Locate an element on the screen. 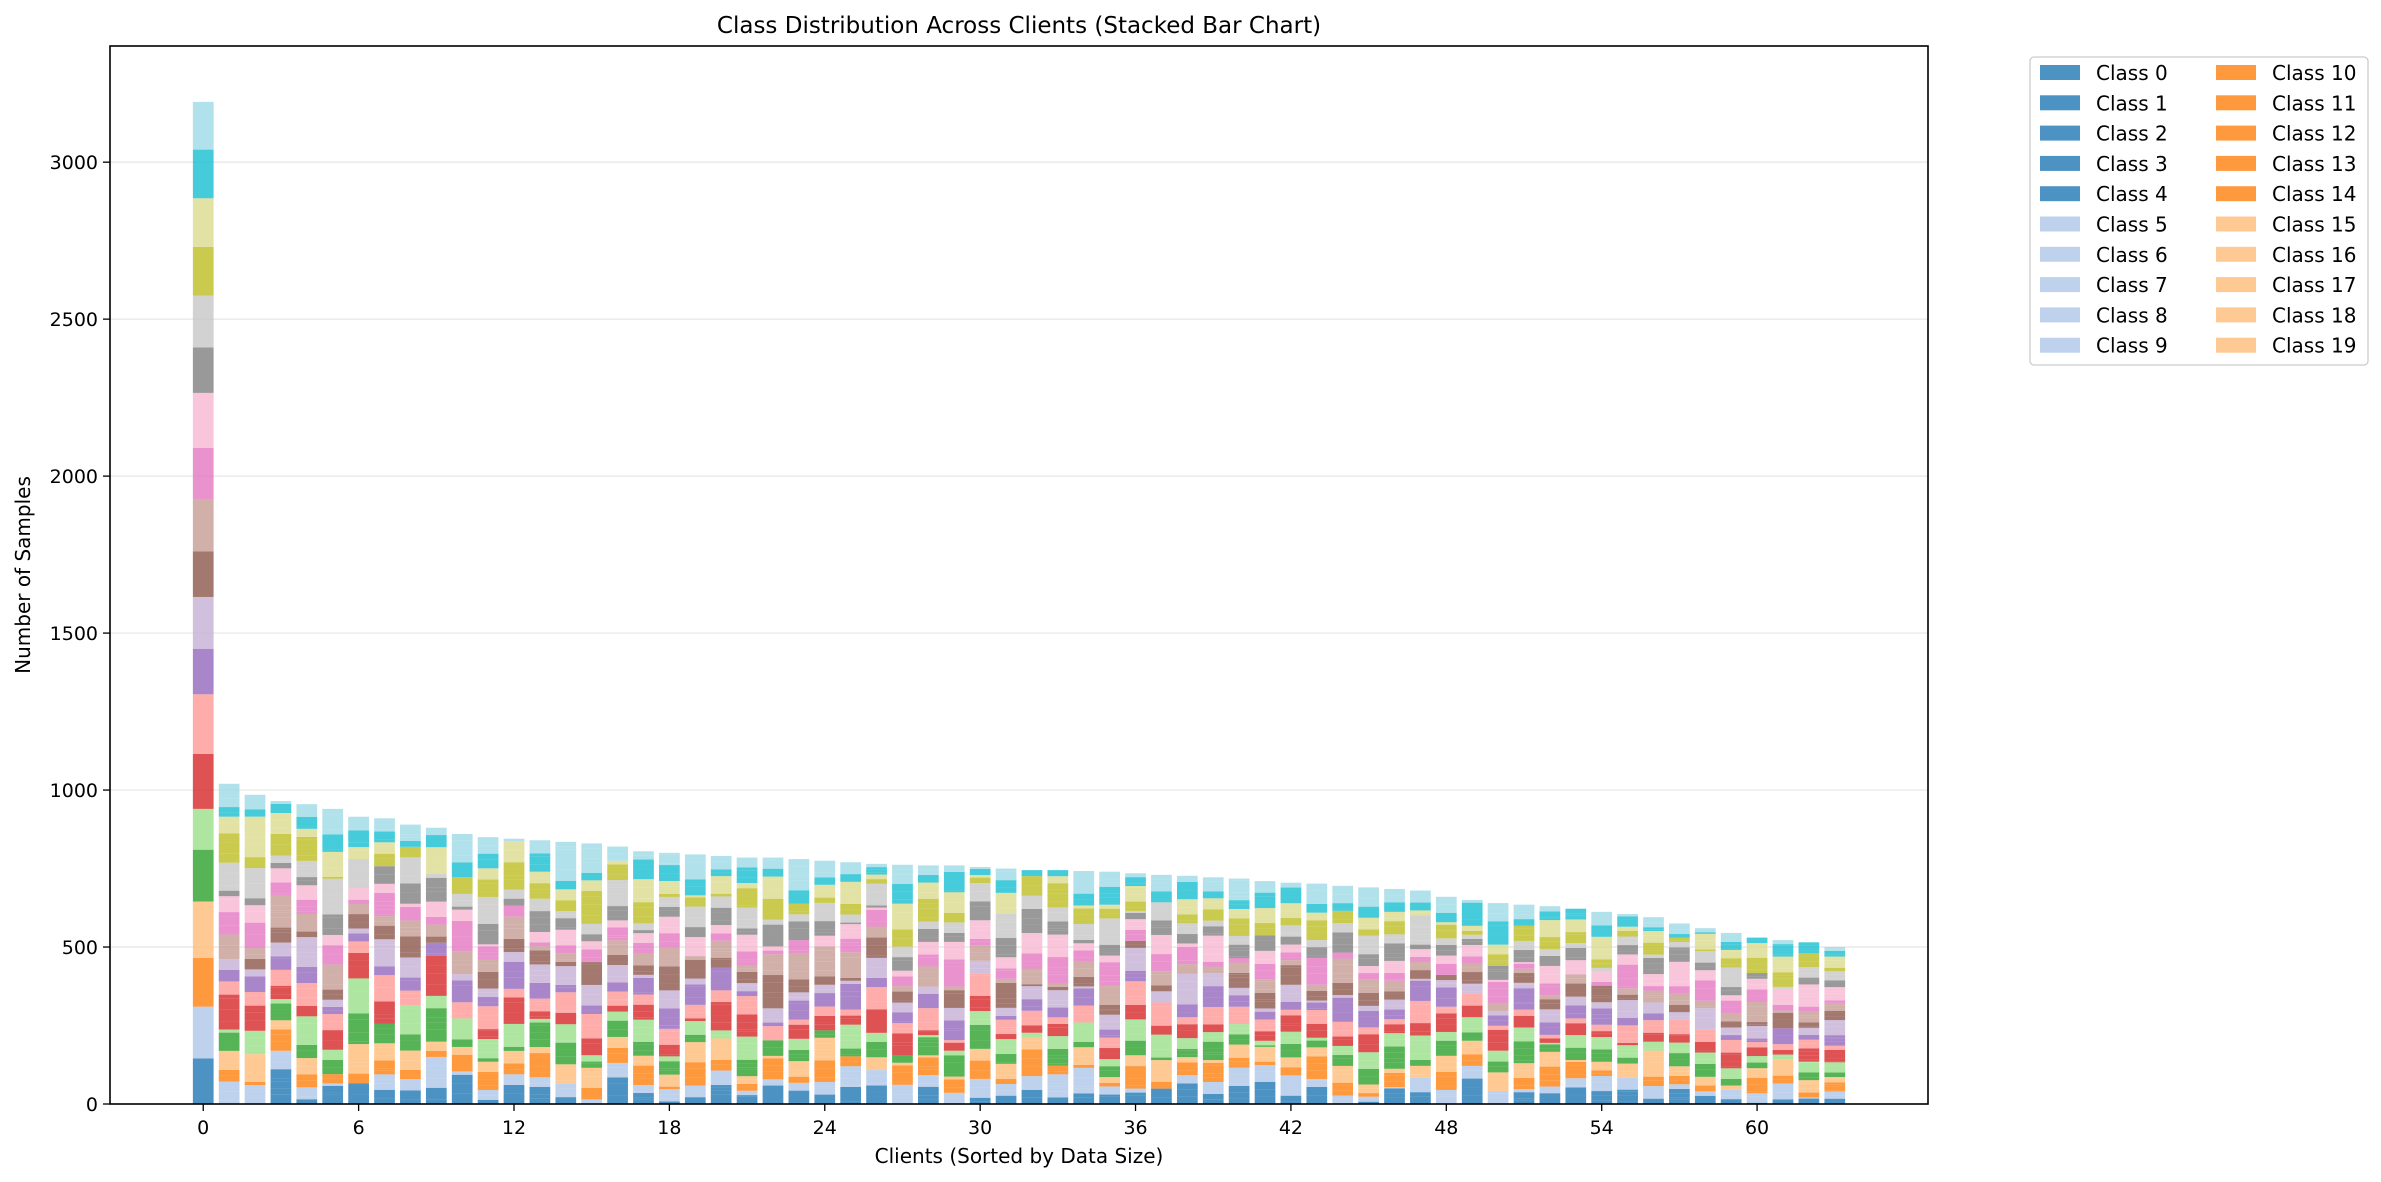 Image resolution: width=2381 pixels, height=1182 pixels. client-bar is located at coordinates (1783, 1022).